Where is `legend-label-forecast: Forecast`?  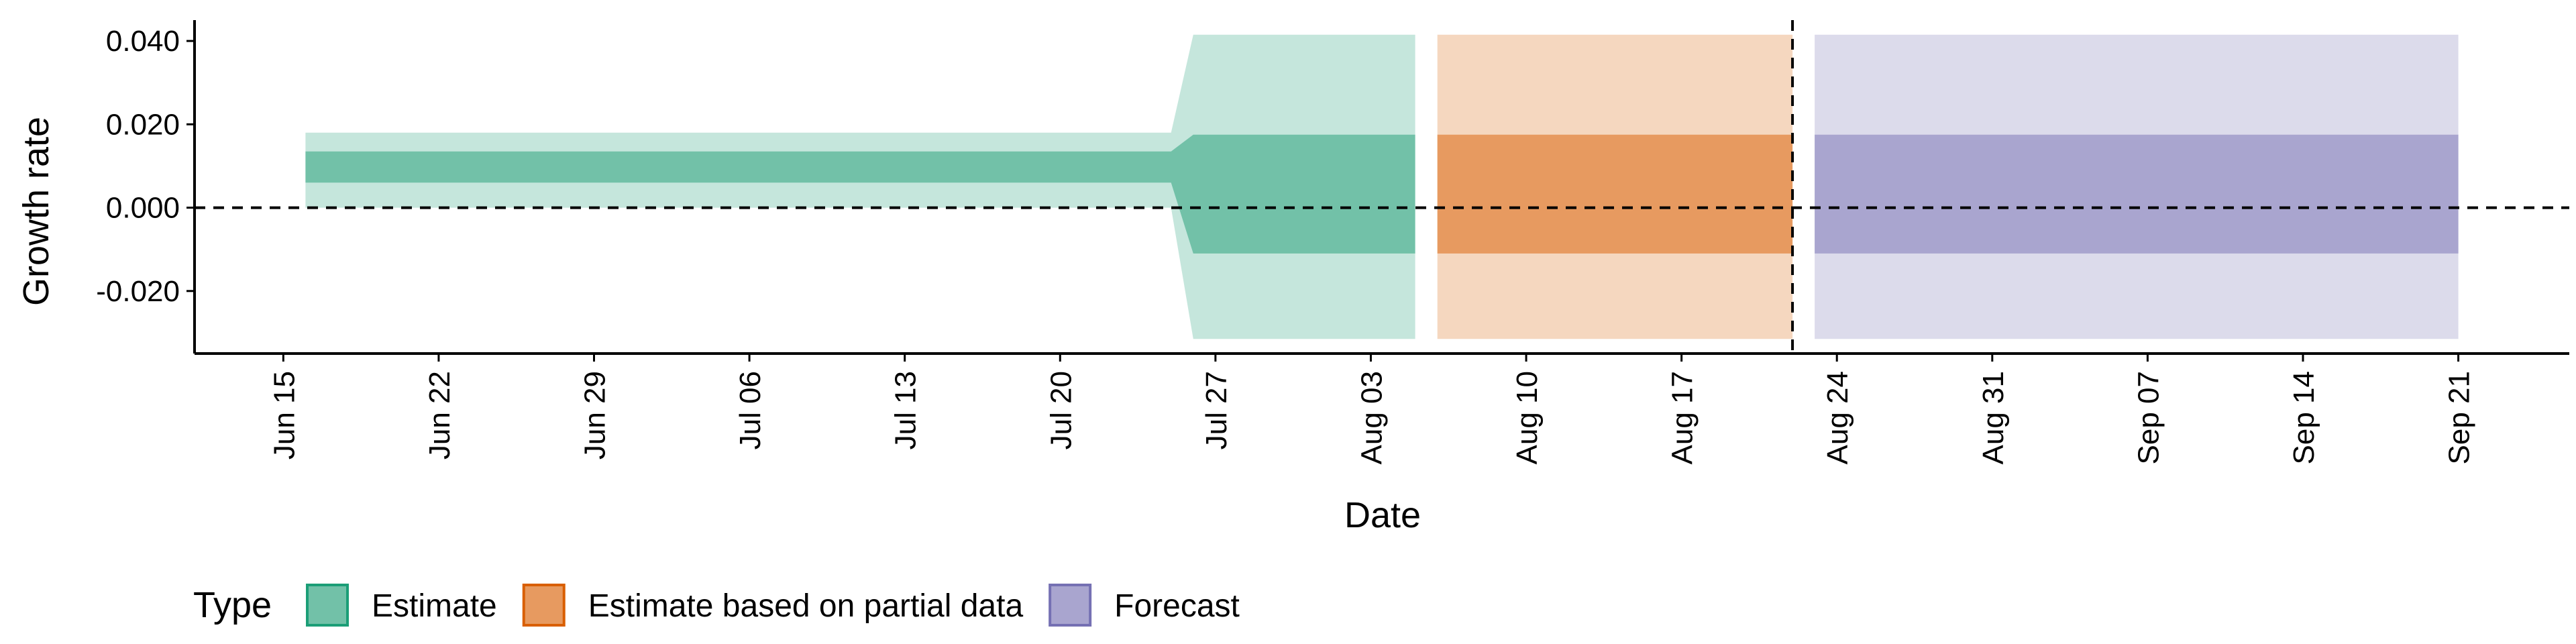 legend-label-forecast: Forecast is located at coordinates (1177, 606).